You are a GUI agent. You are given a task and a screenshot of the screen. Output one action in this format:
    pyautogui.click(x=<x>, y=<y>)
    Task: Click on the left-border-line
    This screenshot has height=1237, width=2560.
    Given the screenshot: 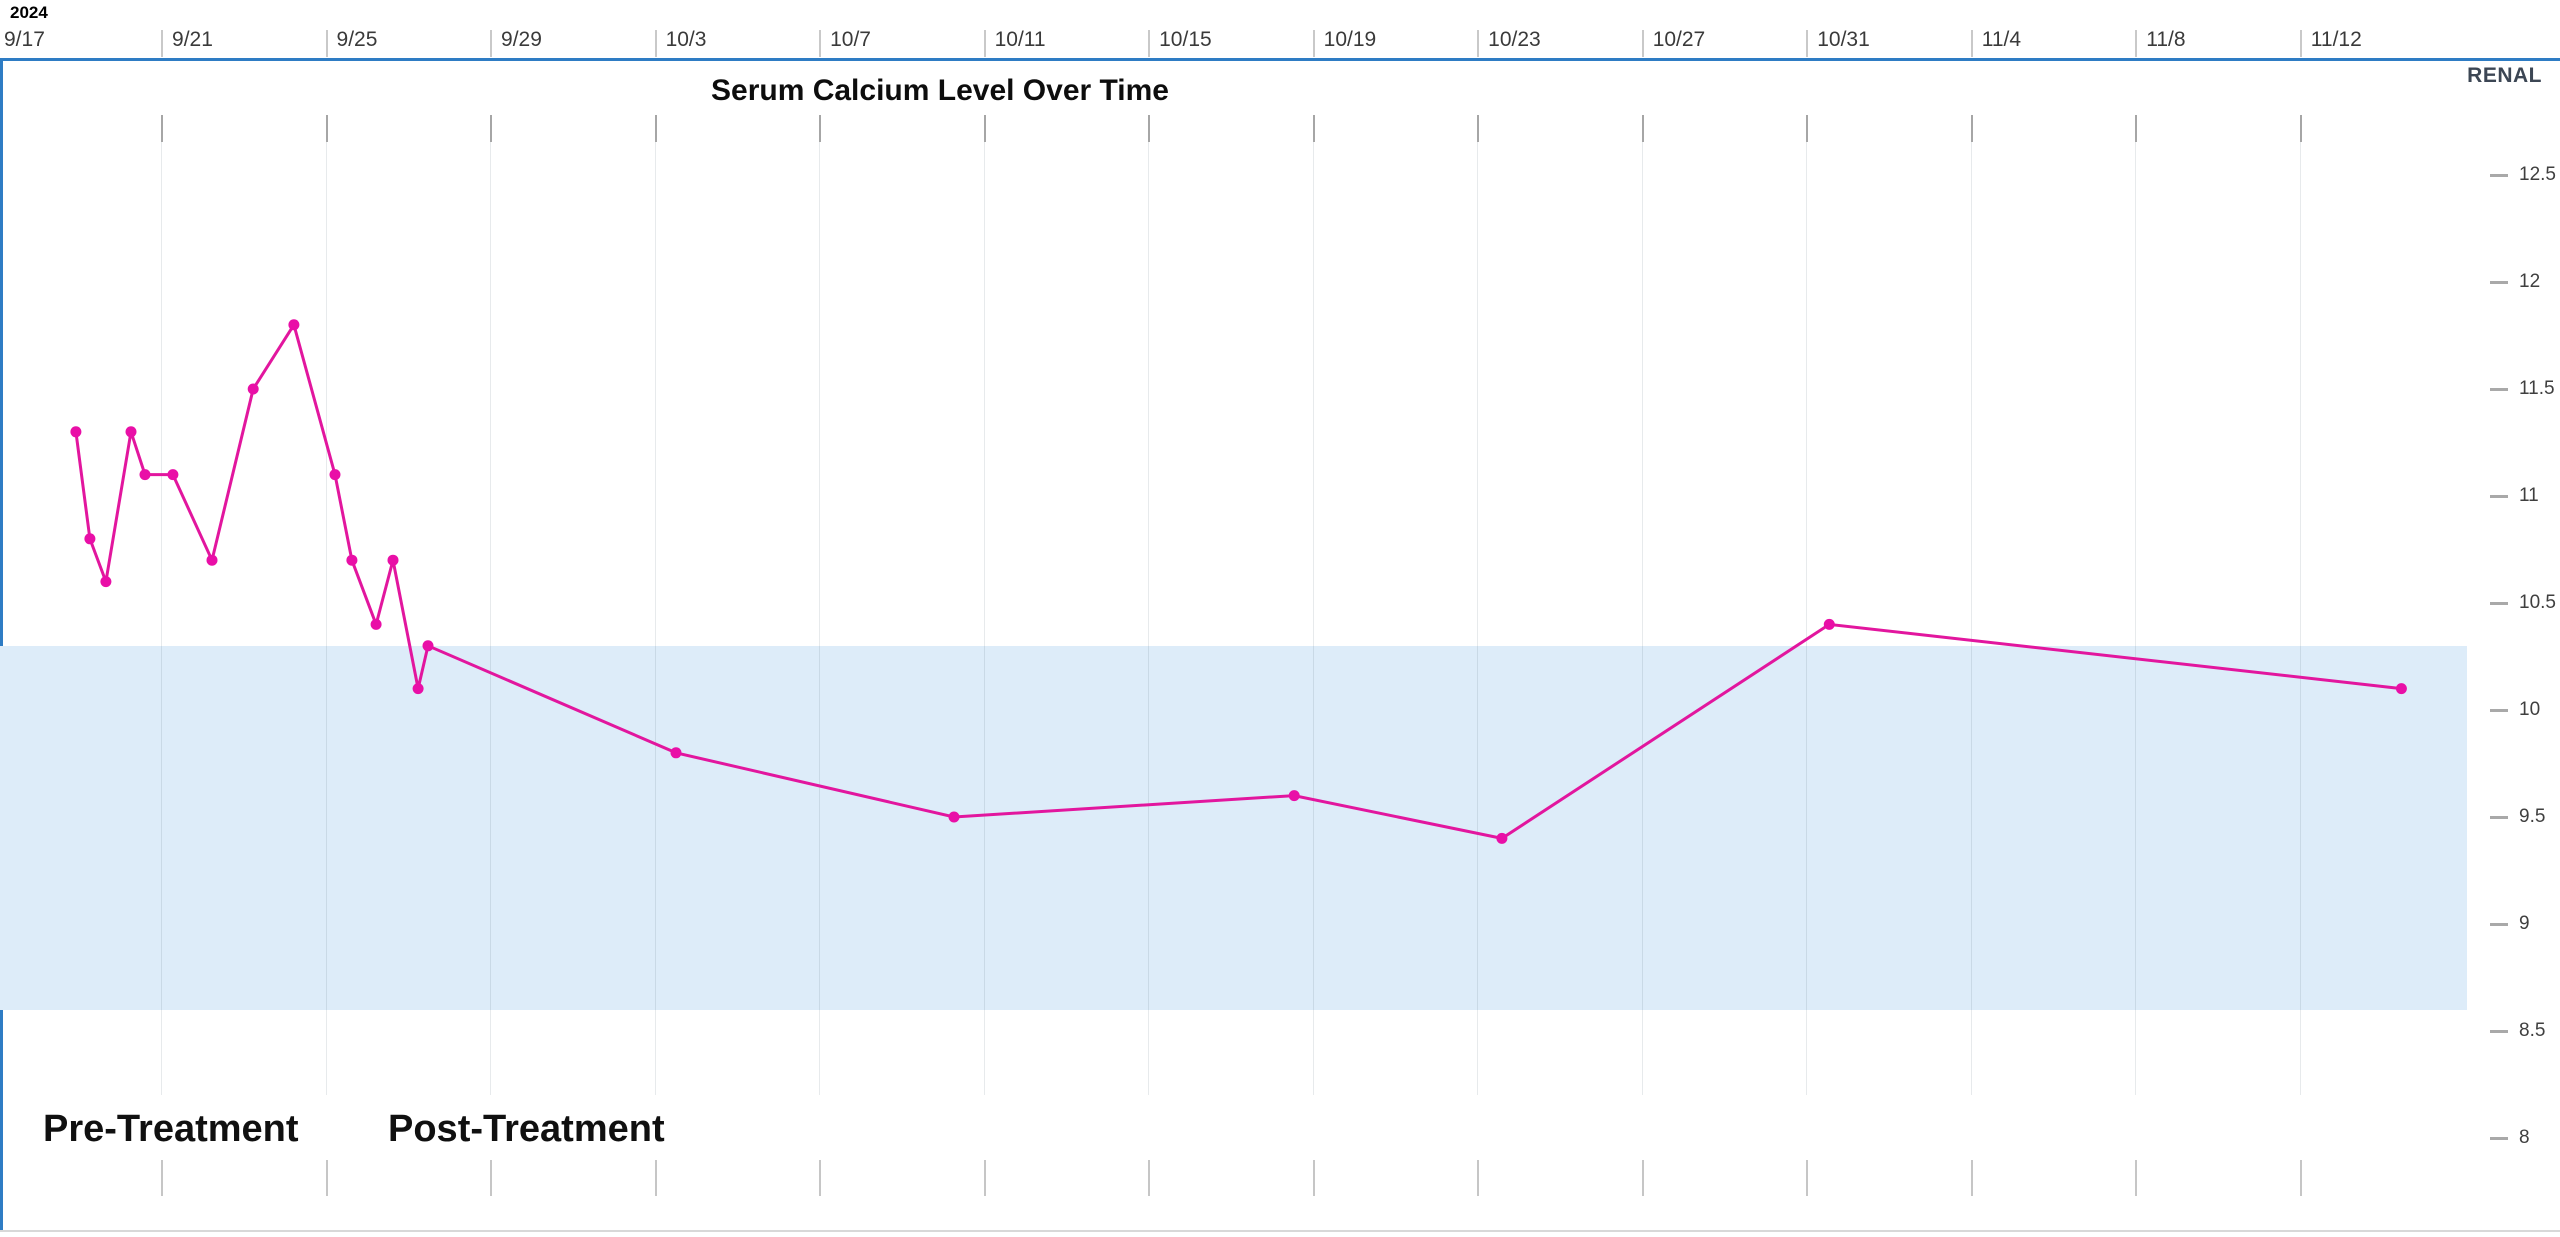 What is the action you would take?
    pyautogui.click(x=1, y=644)
    